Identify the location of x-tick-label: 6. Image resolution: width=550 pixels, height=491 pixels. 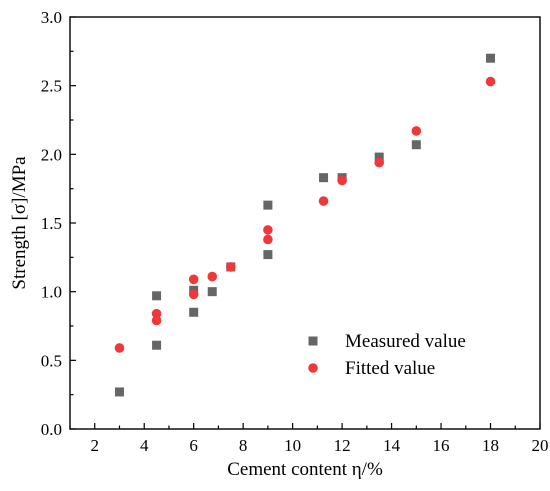
(193, 445).